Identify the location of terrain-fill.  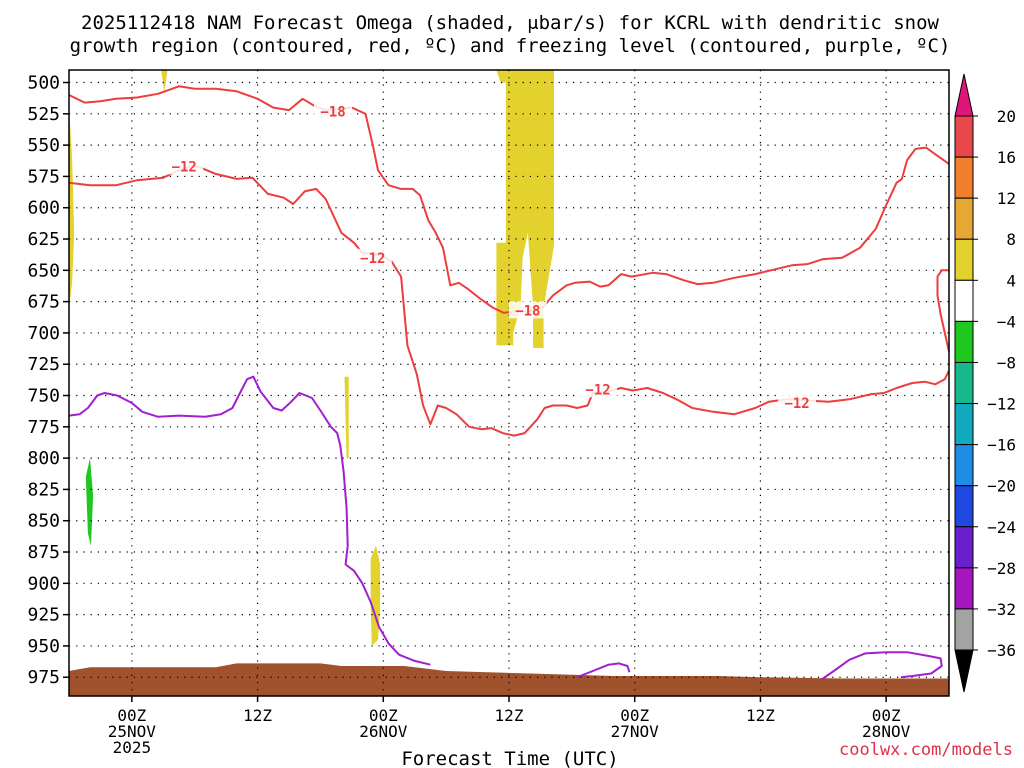
(509, 679).